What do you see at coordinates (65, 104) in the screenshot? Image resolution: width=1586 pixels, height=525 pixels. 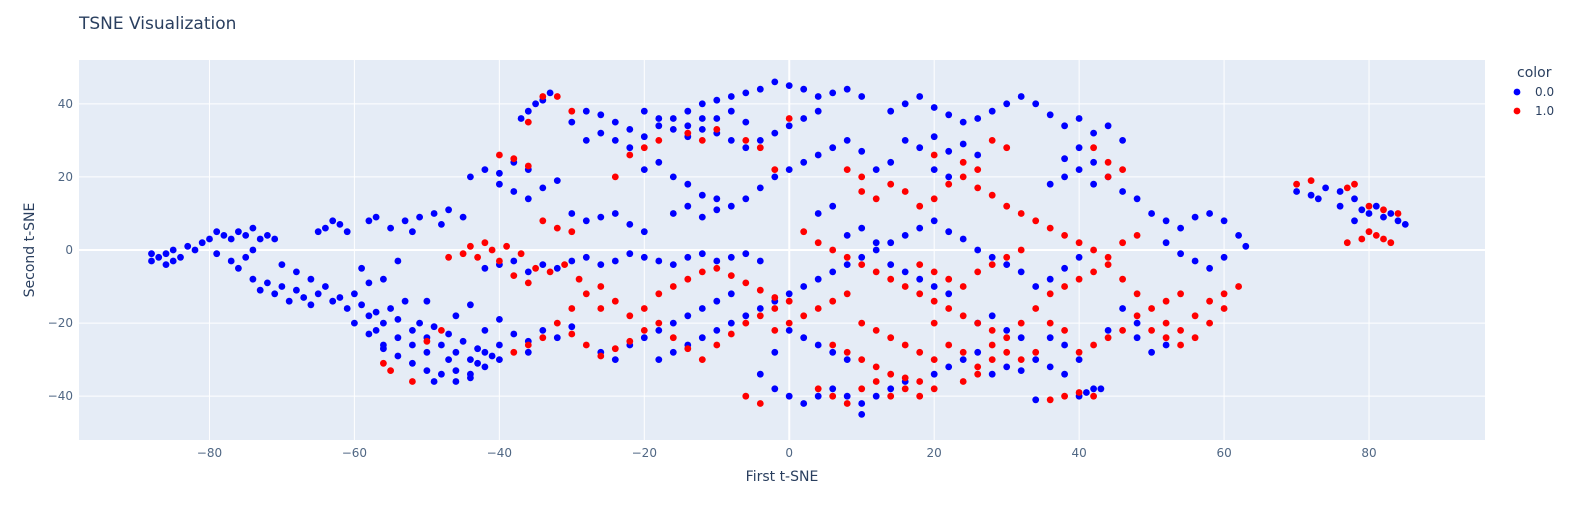 I see `y-tick-label: 40` at bounding box center [65, 104].